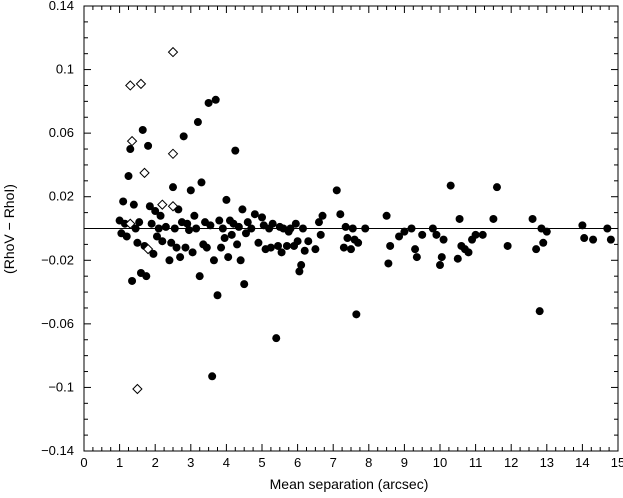  What do you see at coordinates (226, 462) in the screenshot?
I see `x-tick-label: 4` at bounding box center [226, 462].